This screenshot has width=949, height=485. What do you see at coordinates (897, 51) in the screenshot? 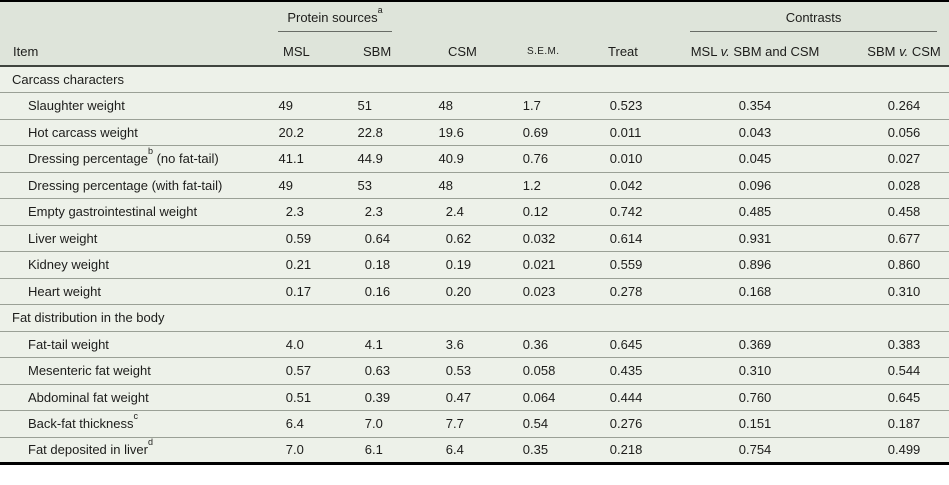
I see `column-header-contrast-2: SBM v. CSM` at bounding box center [897, 51].